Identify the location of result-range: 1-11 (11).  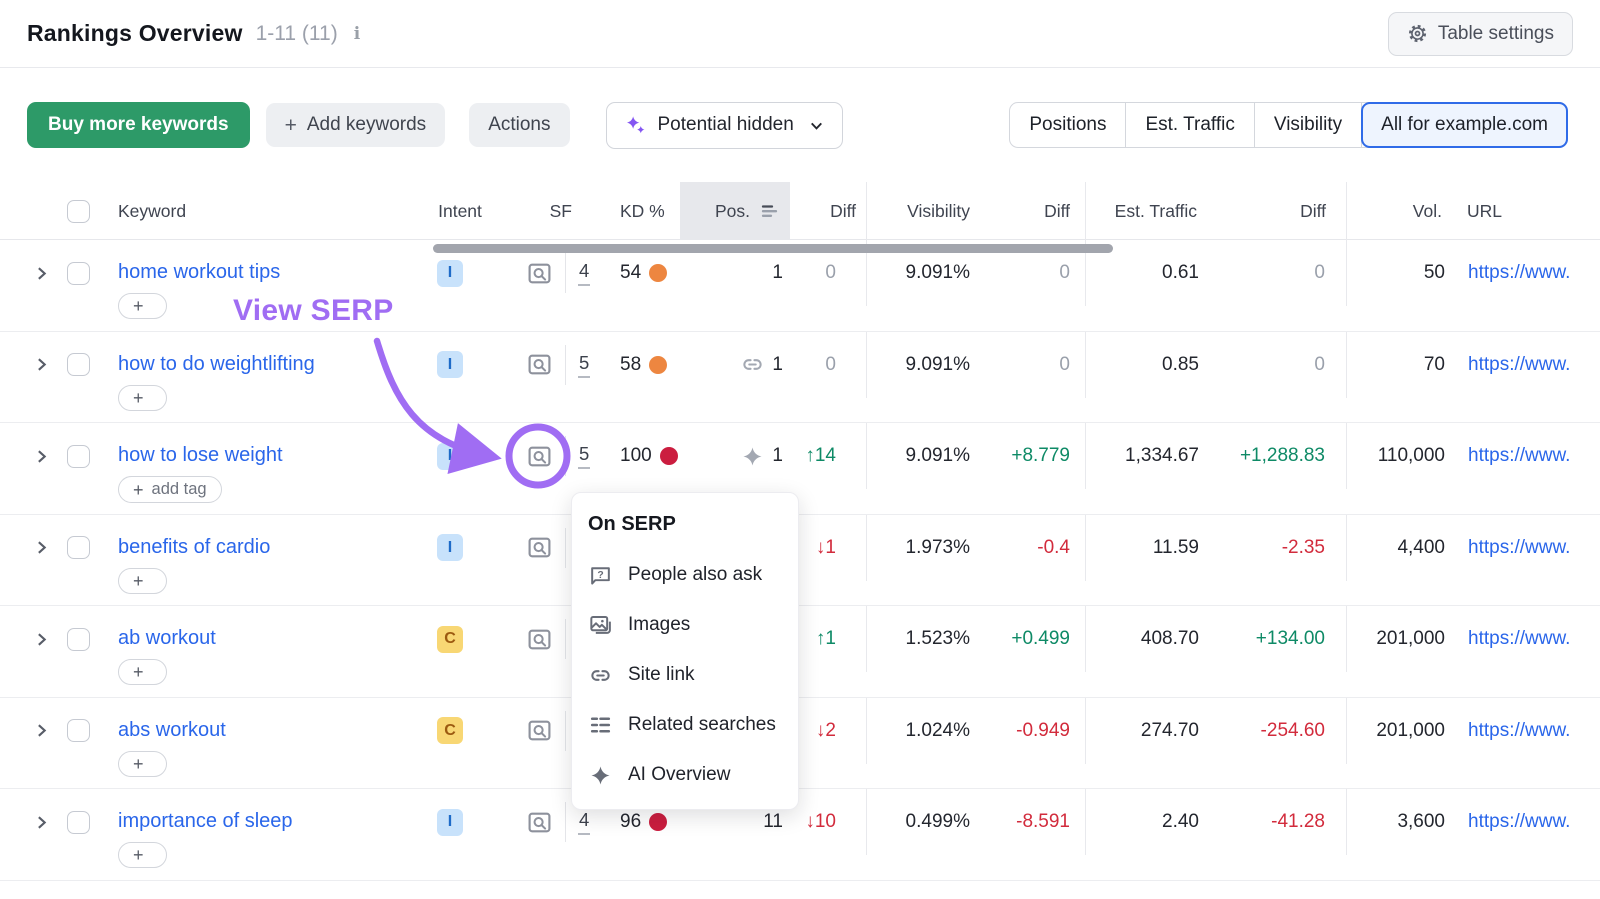
(296, 33).